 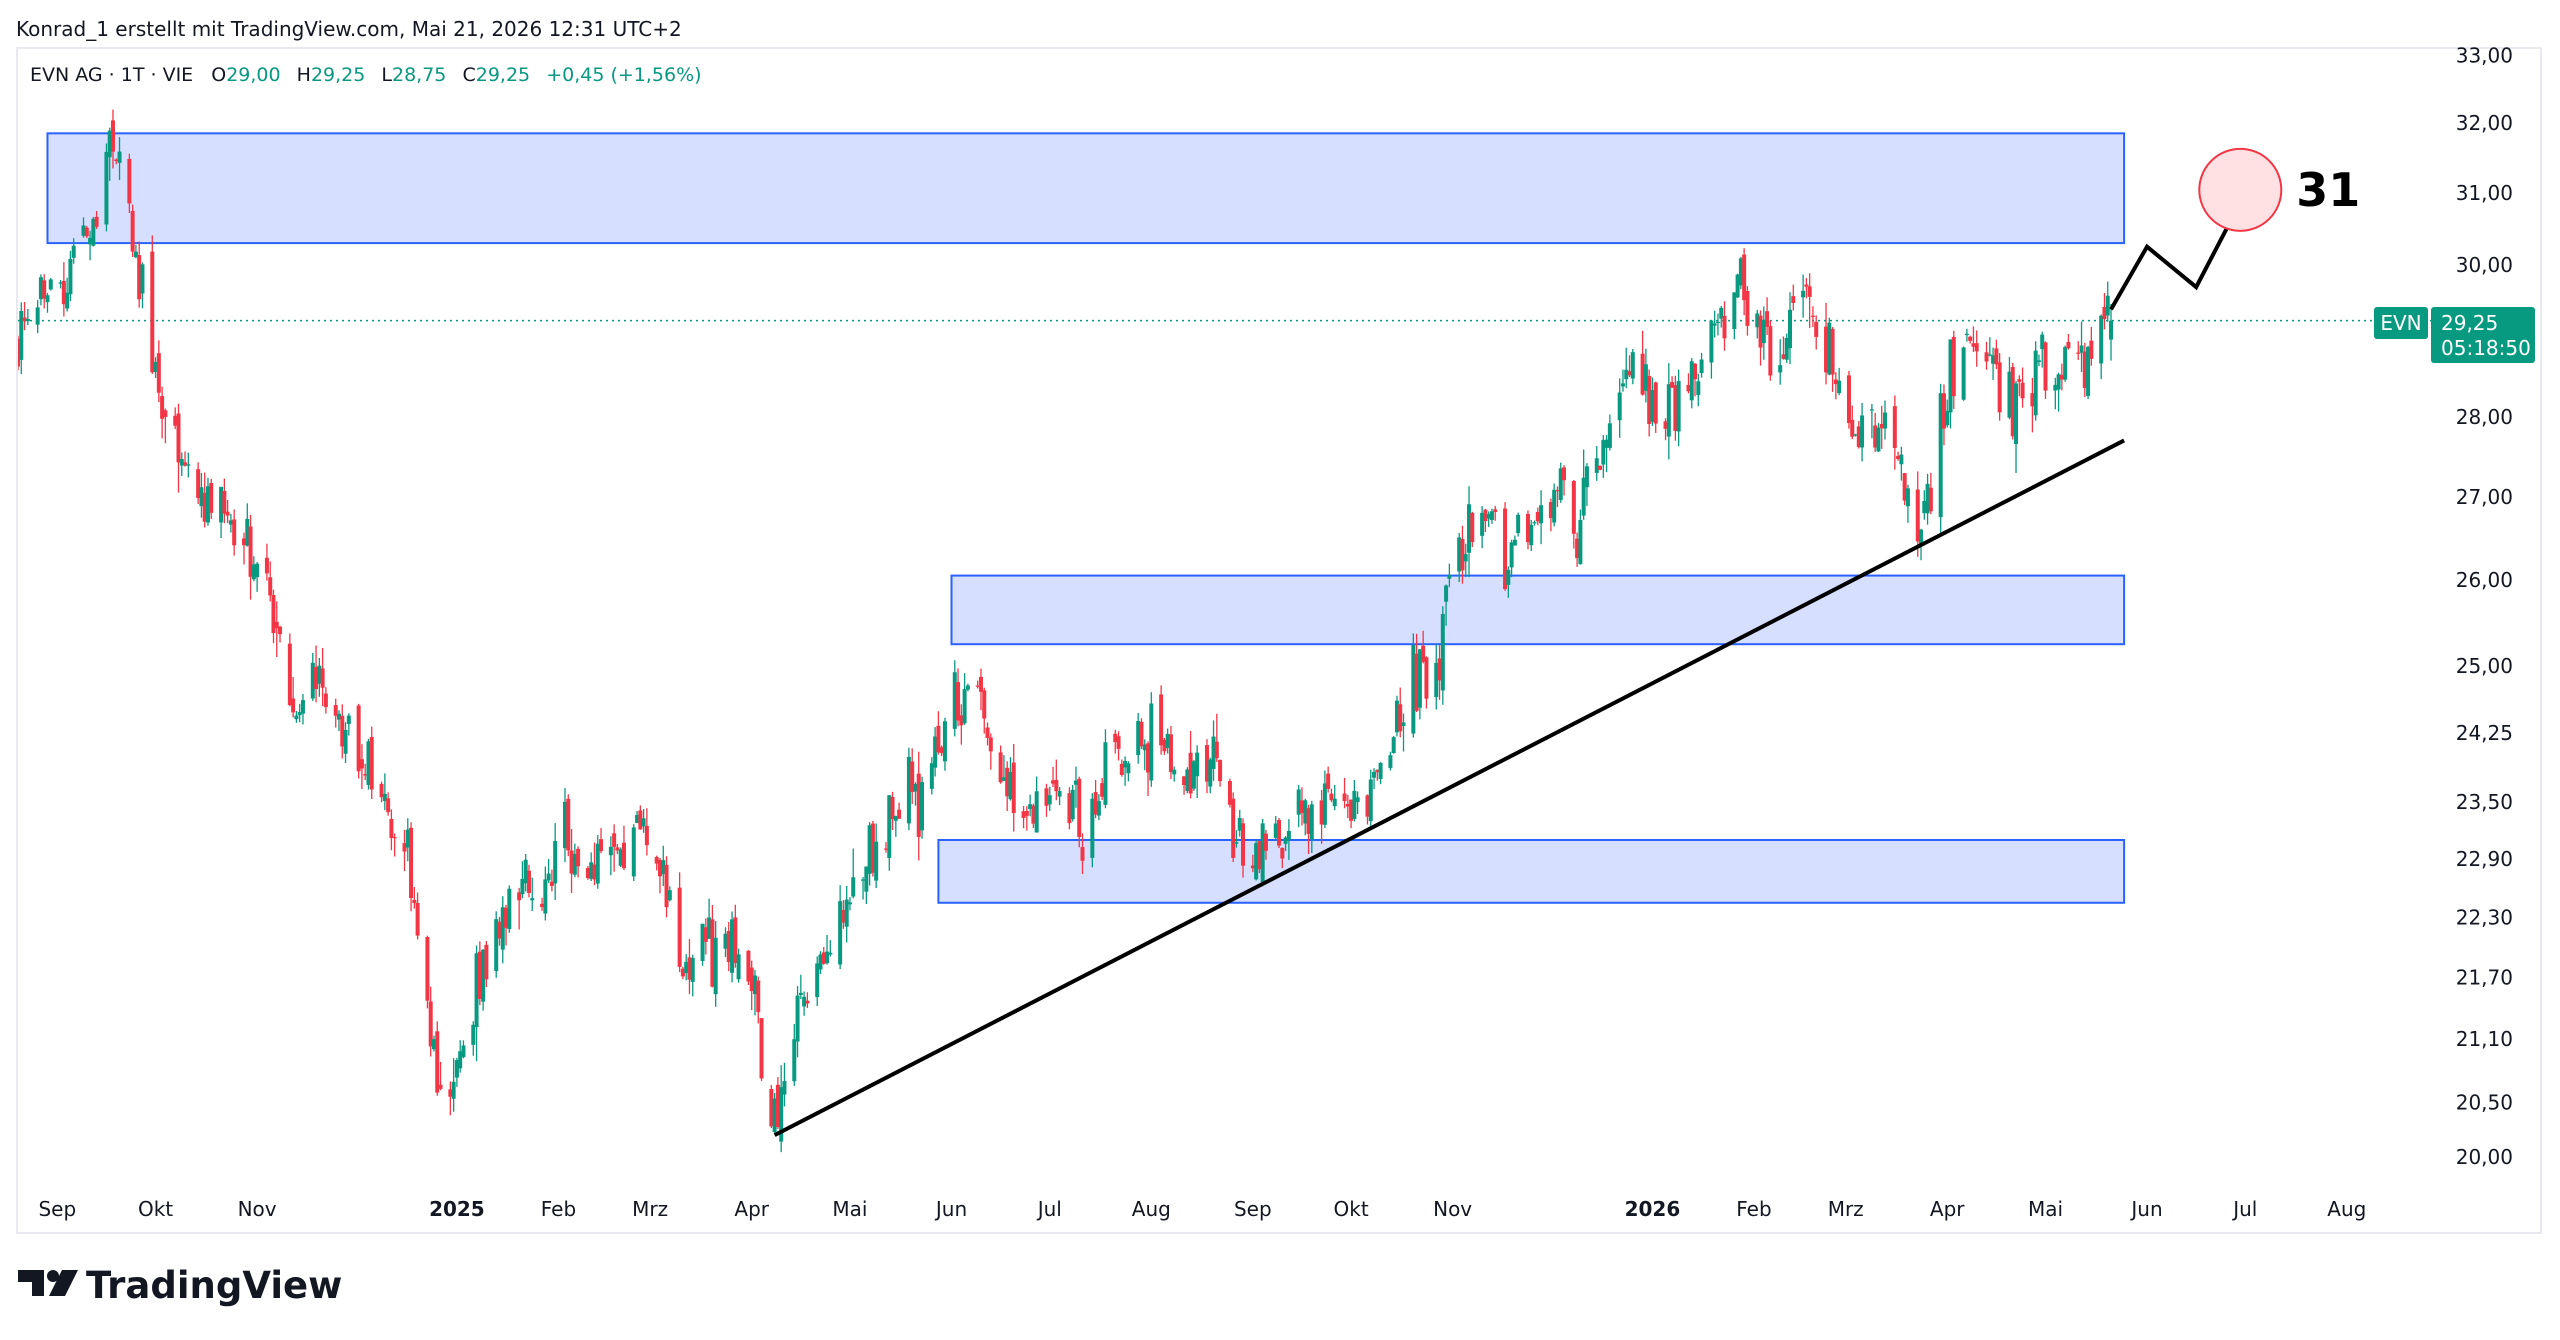 I want to click on target-circle, so click(x=2240, y=189).